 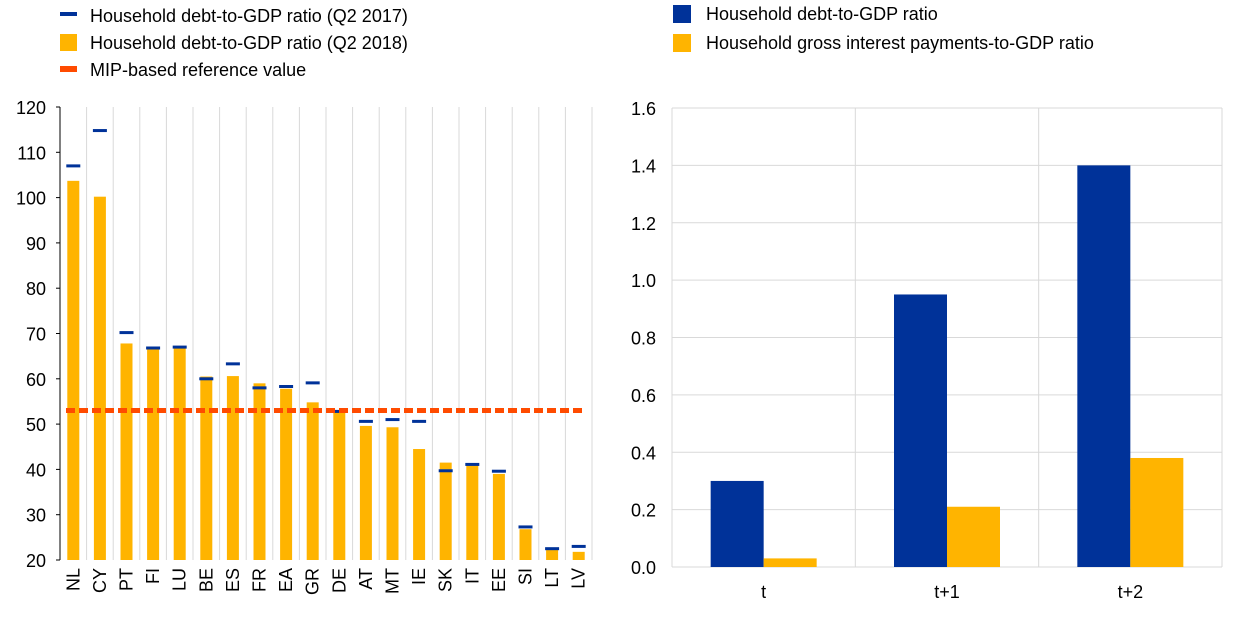 What do you see at coordinates (198, 70) in the screenshot?
I see `legend-label-reference: MIP-based reference value` at bounding box center [198, 70].